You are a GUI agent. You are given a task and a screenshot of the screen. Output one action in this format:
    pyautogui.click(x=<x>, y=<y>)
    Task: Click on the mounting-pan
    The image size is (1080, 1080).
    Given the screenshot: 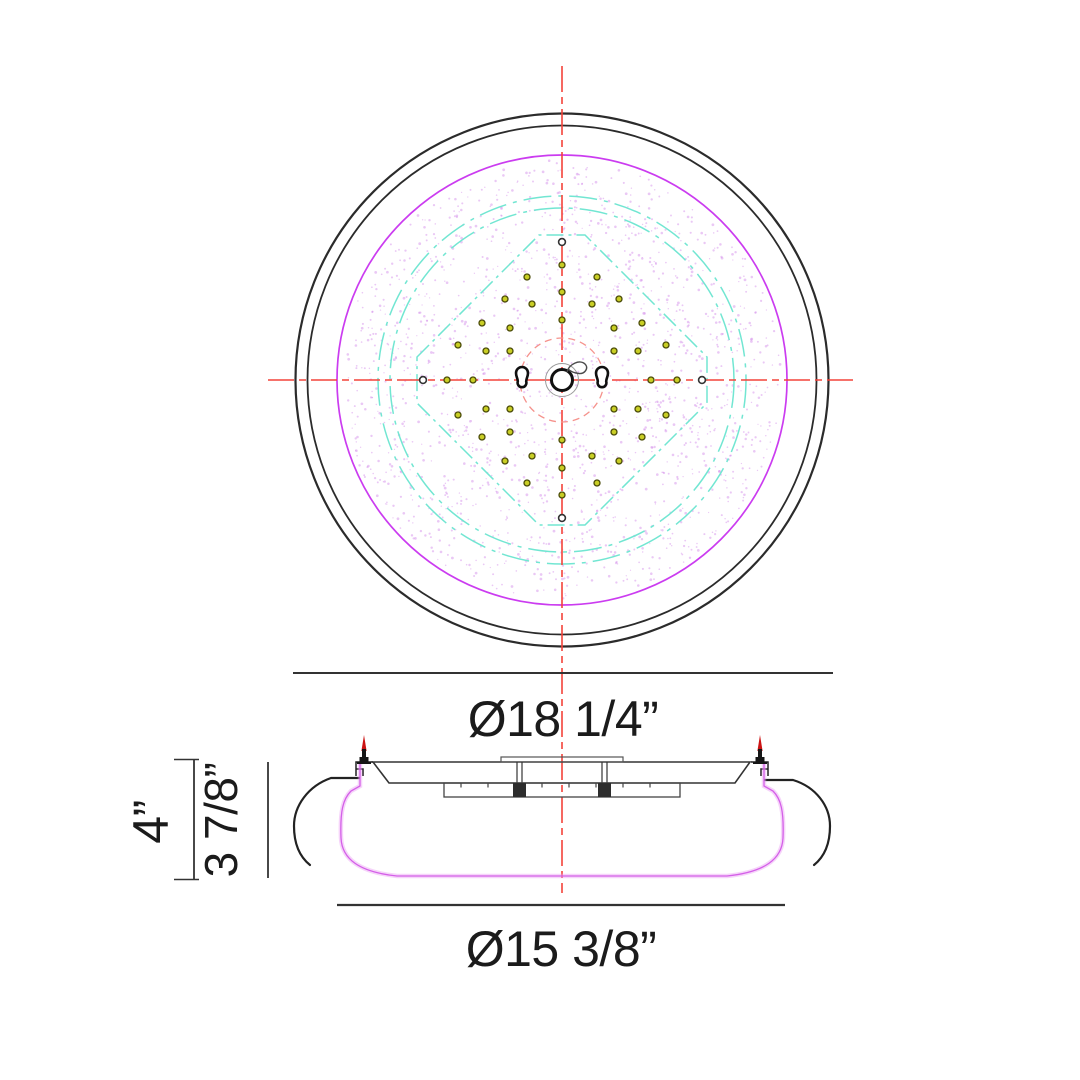 What is the action you would take?
    pyautogui.click(x=561, y=772)
    